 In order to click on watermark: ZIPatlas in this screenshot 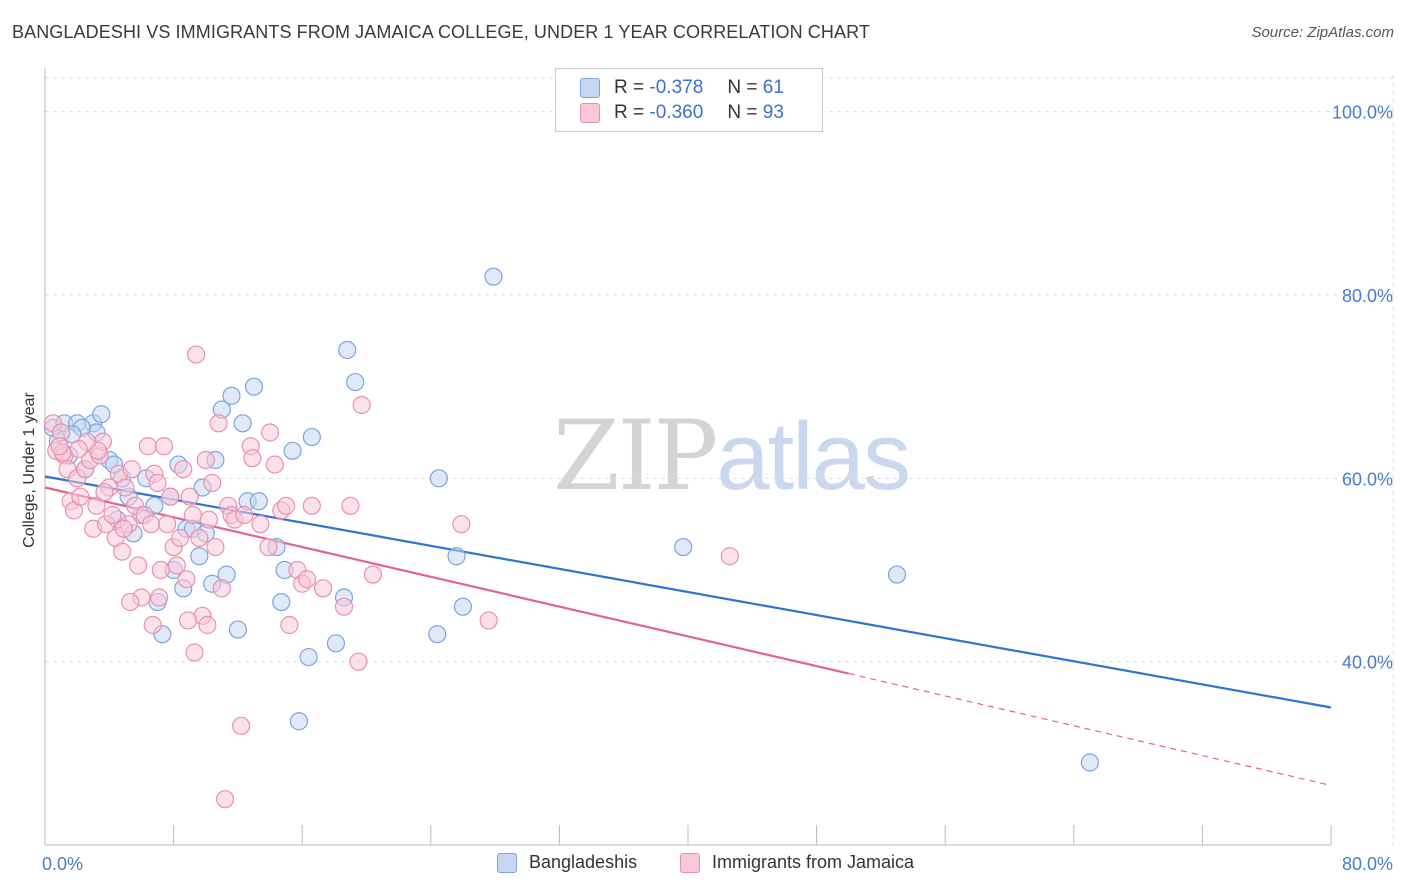, I will do `click(732, 456)`.